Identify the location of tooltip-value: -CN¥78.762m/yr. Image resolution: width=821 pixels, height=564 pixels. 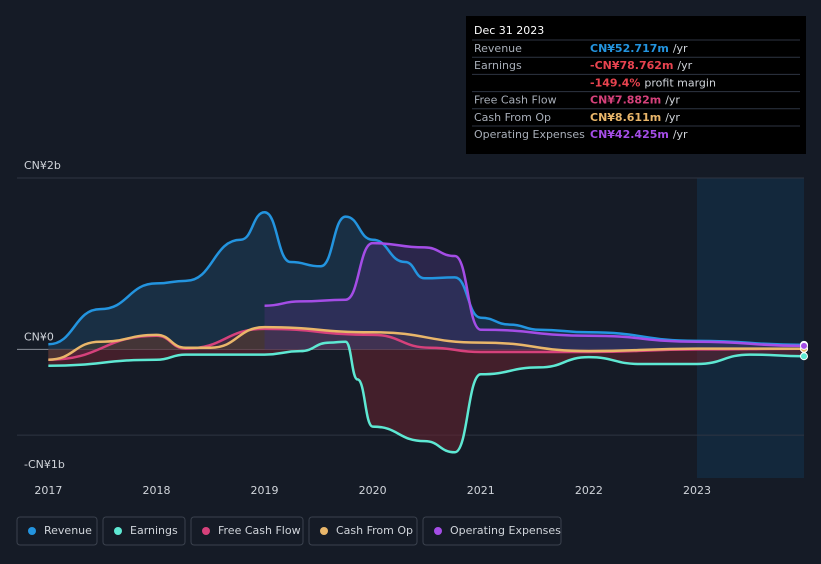
(641, 65).